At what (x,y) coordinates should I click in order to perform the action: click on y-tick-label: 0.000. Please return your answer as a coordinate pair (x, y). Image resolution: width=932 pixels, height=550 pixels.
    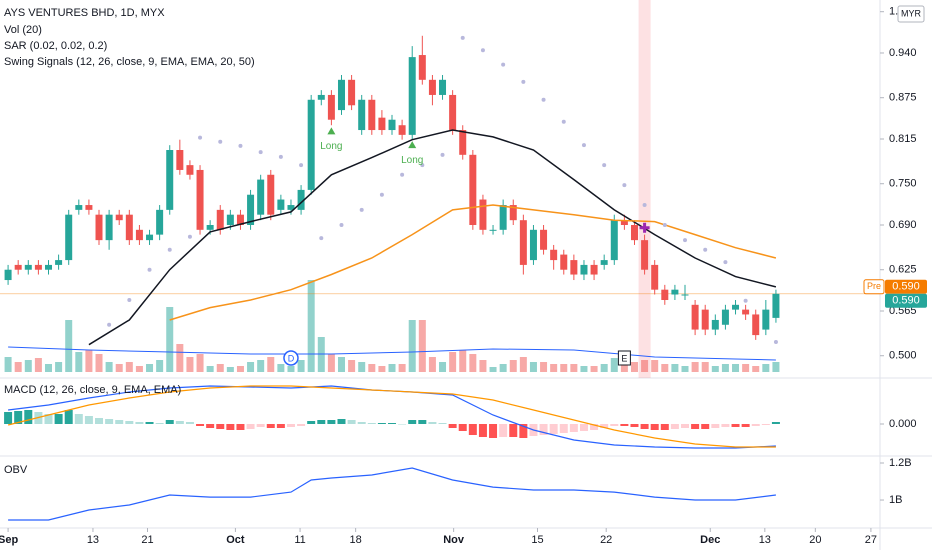
    Looking at the image, I should click on (903, 424).